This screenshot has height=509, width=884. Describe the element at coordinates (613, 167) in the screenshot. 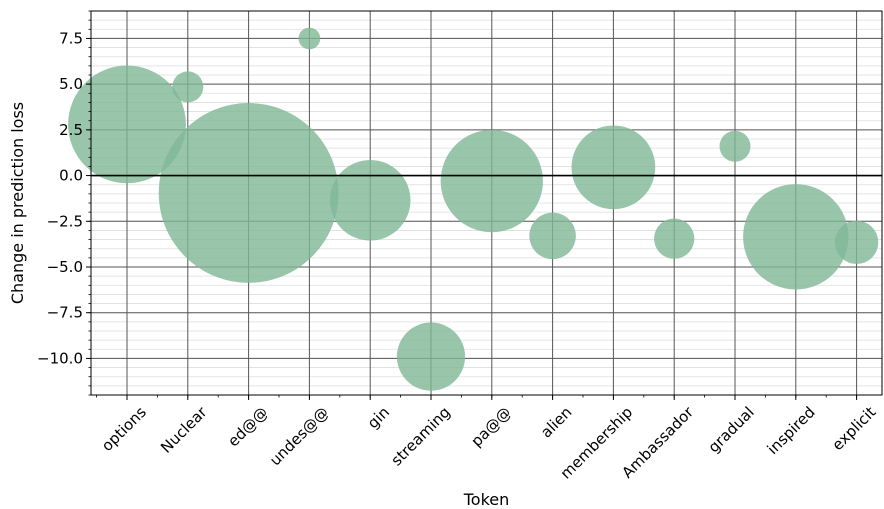

I see `bubble-membership` at that location.